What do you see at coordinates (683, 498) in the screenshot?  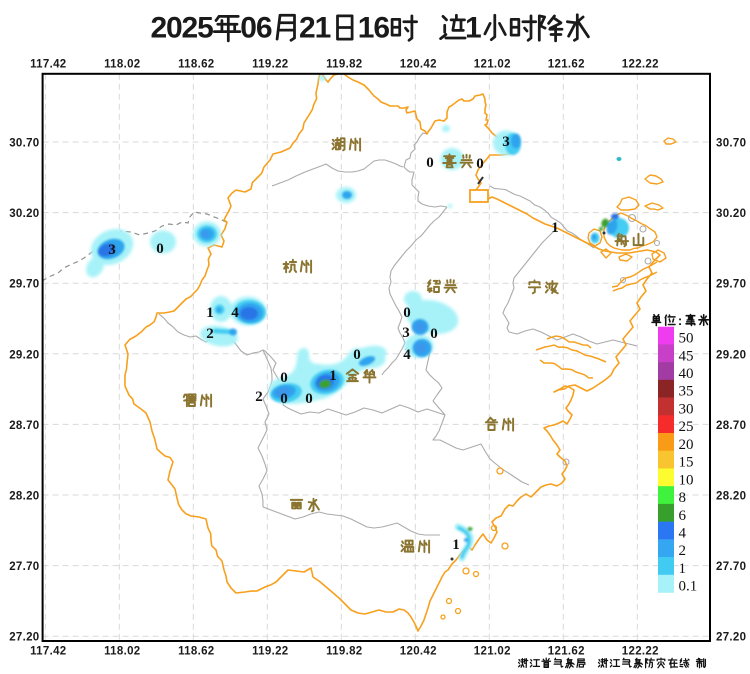 I see `svg-text: 8` at bounding box center [683, 498].